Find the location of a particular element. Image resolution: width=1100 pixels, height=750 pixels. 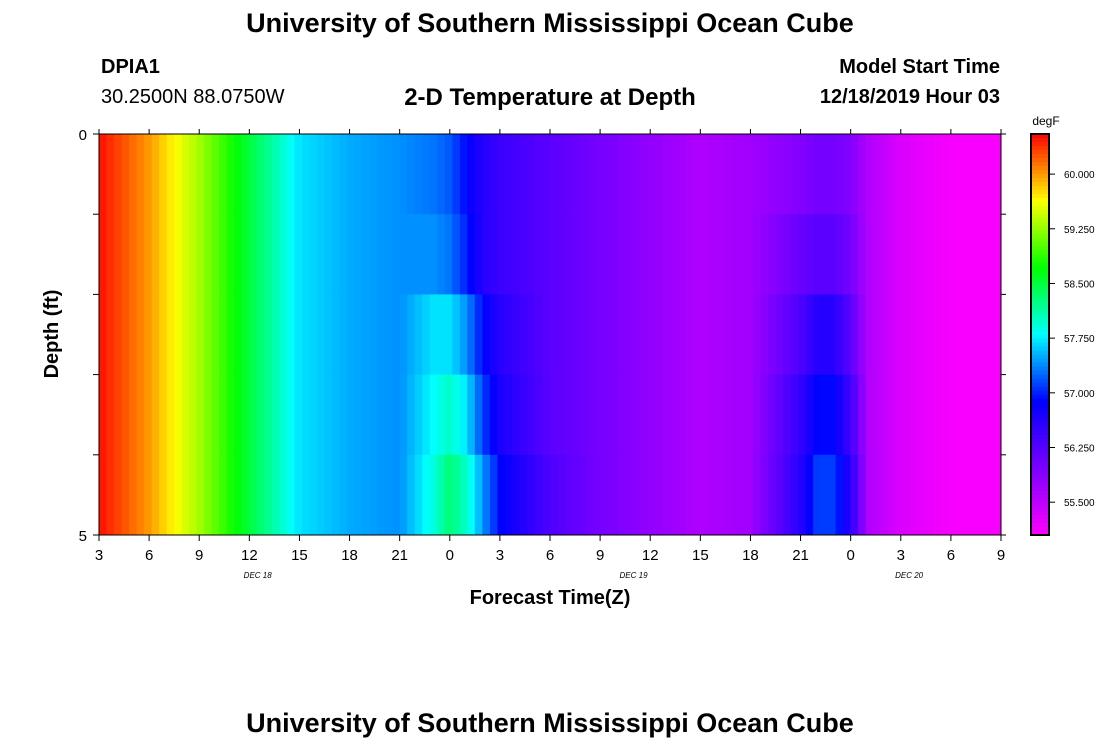

colorbar-tick-label: 56.250 is located at coordinates (1079, 449).